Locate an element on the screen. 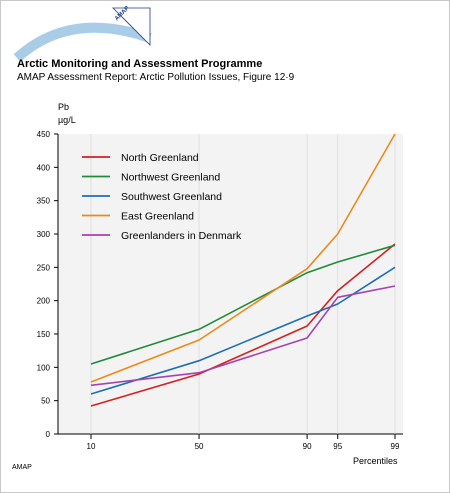  amap-logo-arc is located at coordinates (82, 34).